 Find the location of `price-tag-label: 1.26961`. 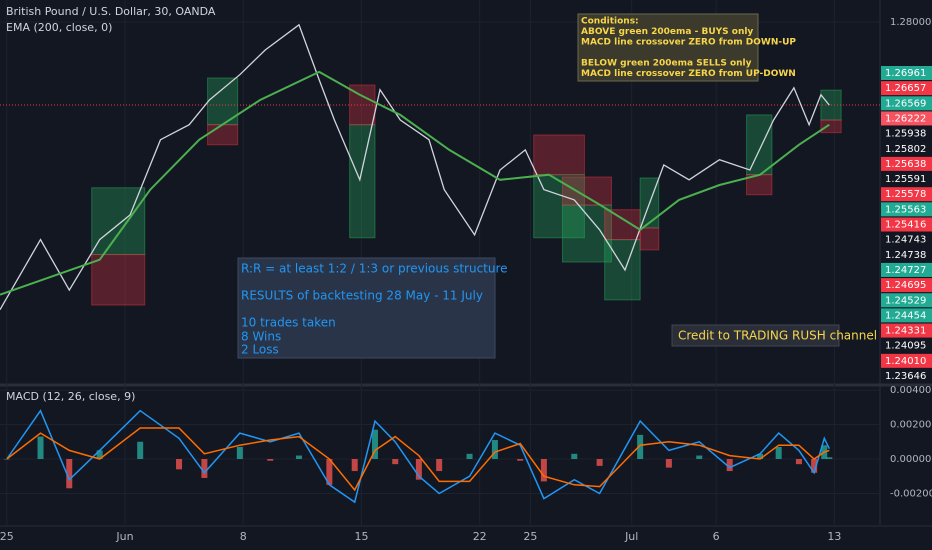

price-tag-label: 1.26961 is located at coordinates (905, 73).